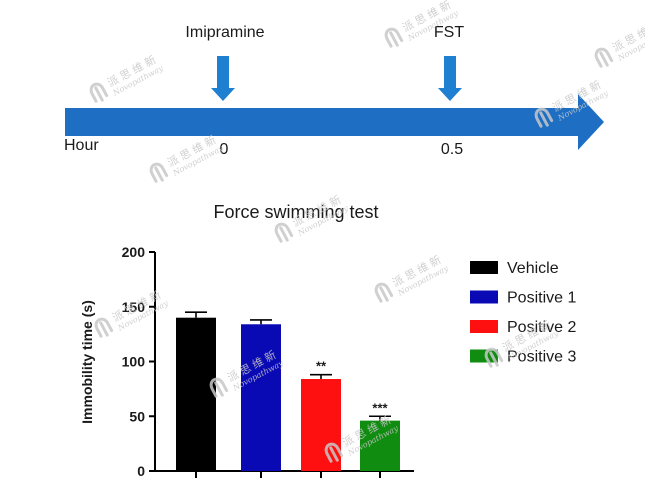 This screenshot has height=499, width=645. Describe the element at coordinates (137, 416) in the screenshot. I see `y-tick-label: 50` at that location.